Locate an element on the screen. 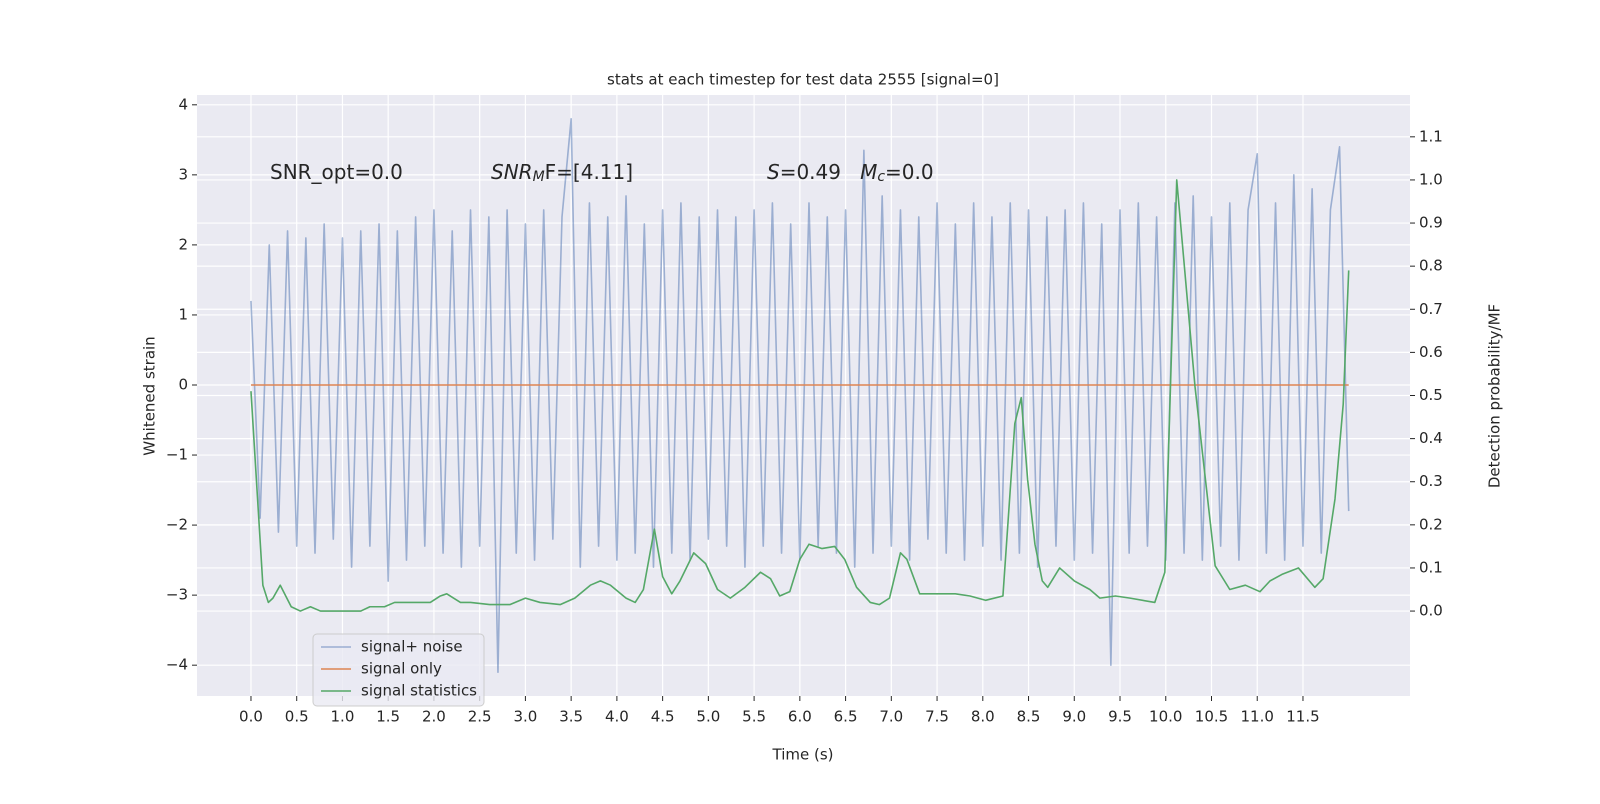 This screenshot has height=804, width=1600. x-tick-label: 9.0 is located at coordinates (1074, 717).